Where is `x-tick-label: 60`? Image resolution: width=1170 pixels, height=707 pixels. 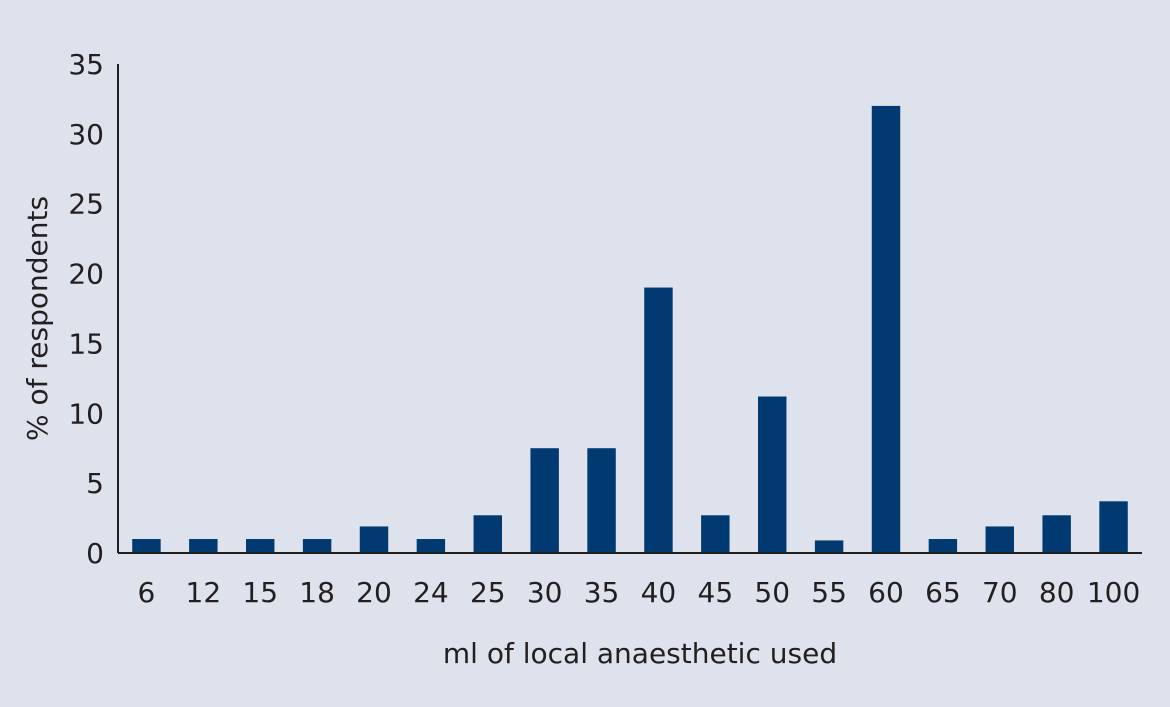
x-tick-label: 60 is located at coordinates (886, 592).